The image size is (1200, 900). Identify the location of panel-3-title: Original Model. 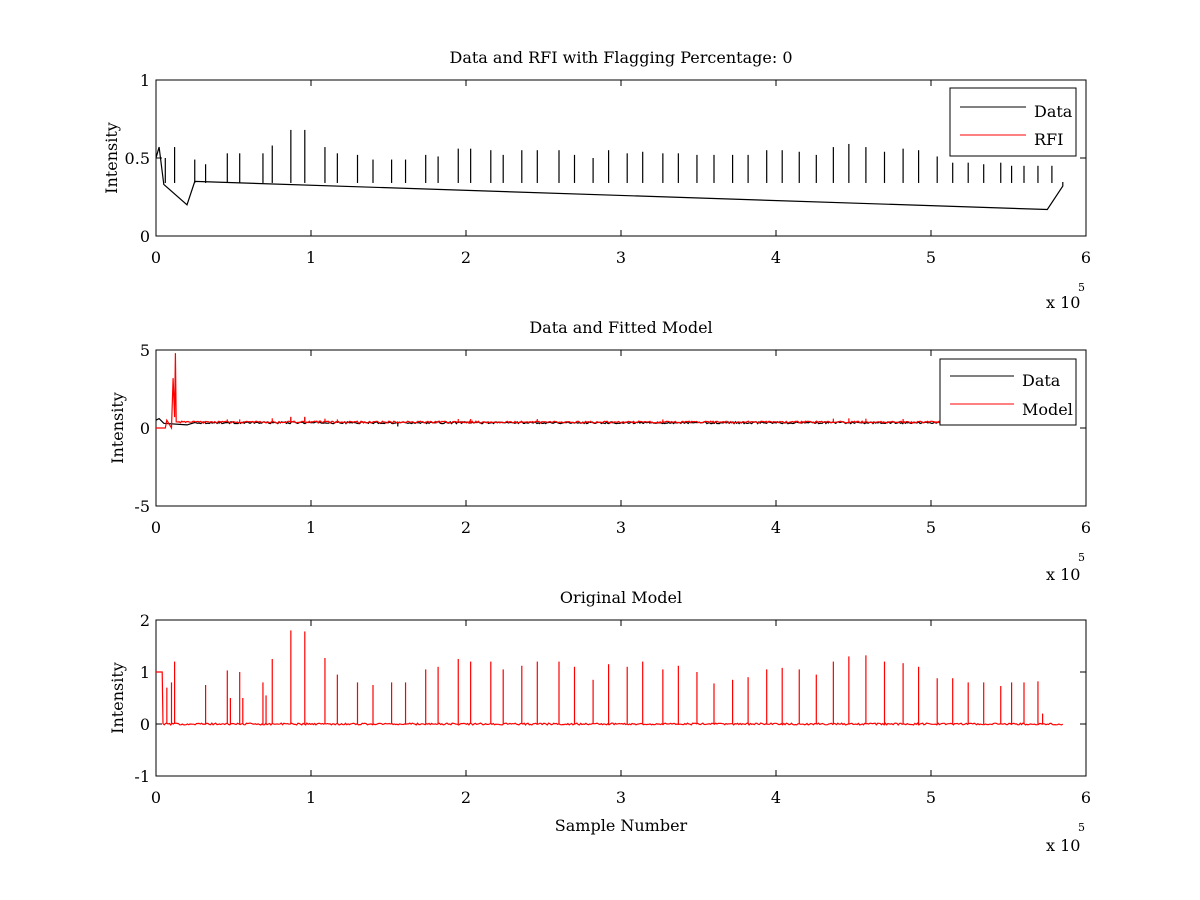
(621, 597).